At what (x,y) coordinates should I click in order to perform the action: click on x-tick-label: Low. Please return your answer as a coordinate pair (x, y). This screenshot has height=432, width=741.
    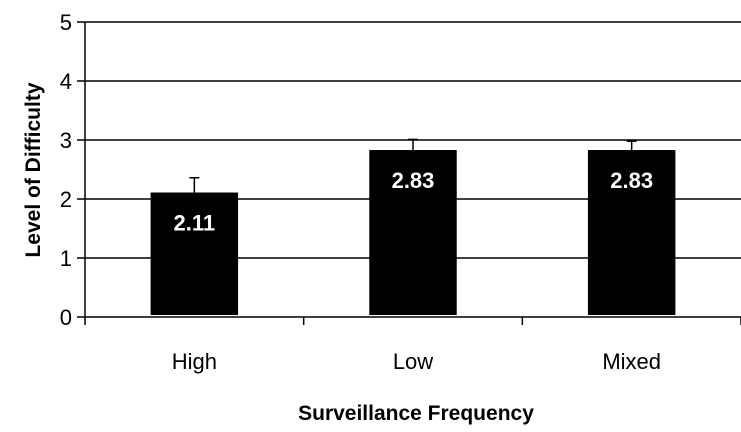
    Looking at the image, I should click on (413, 361).